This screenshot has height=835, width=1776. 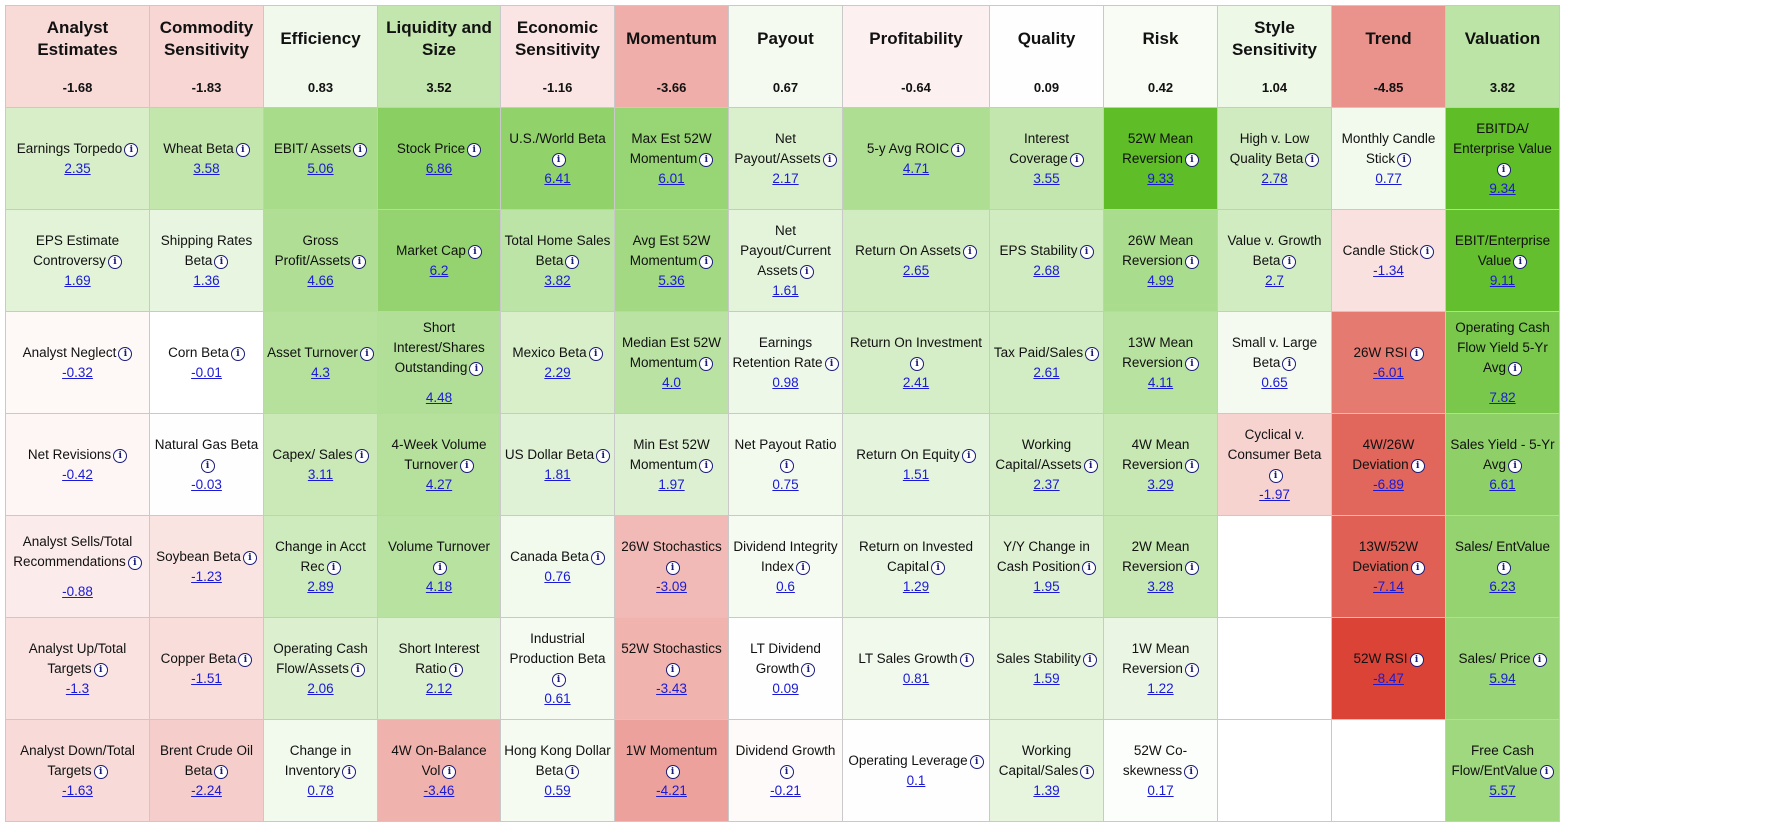 What do you see at coordinates (1388, 178) in the screenshot?
I see `factor-value-link: 0.77` at bounding box center [1388, 178].